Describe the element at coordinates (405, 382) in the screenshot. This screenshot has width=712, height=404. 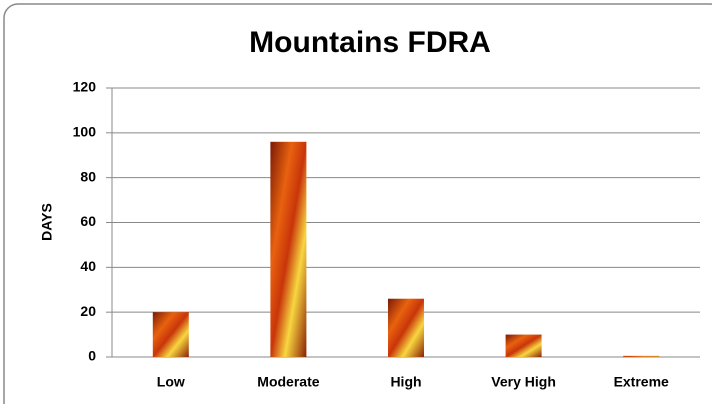
I see `x-tick-label: High` at that location.